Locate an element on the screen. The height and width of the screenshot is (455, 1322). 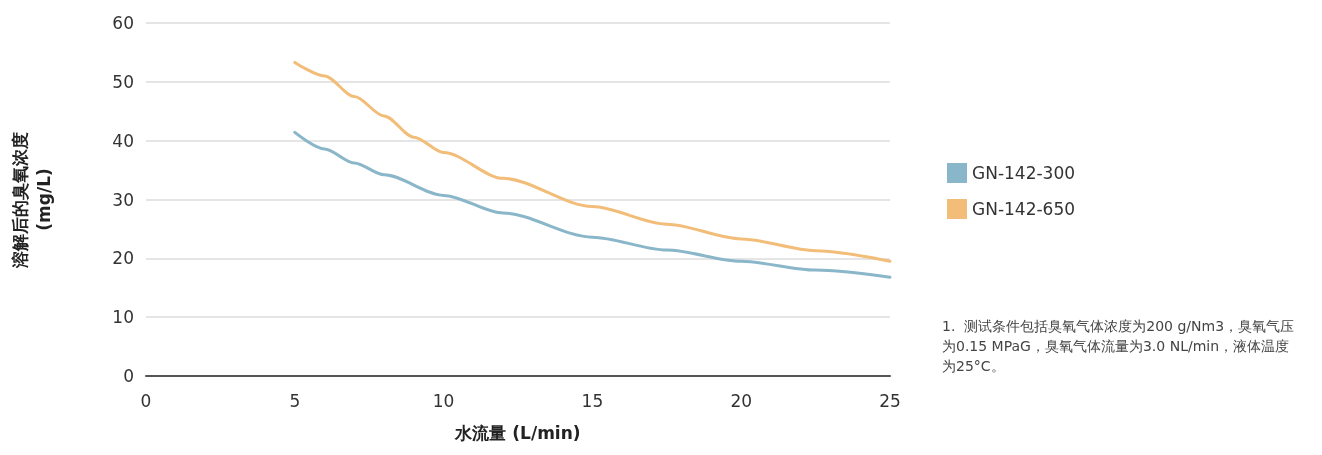
x-tick-label: 10 is located at coordinates (443, 400).